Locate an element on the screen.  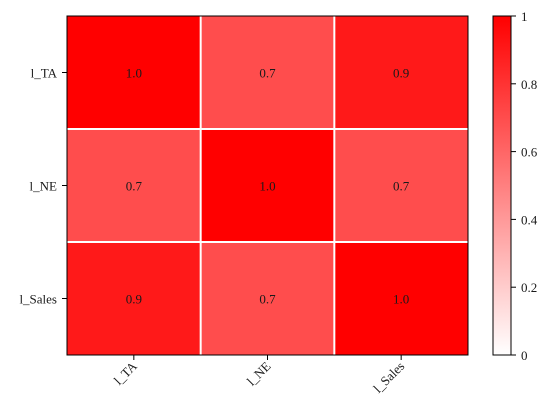
heatmap-cell-l_TA-l_Sales is located at coordinates (401, 72).